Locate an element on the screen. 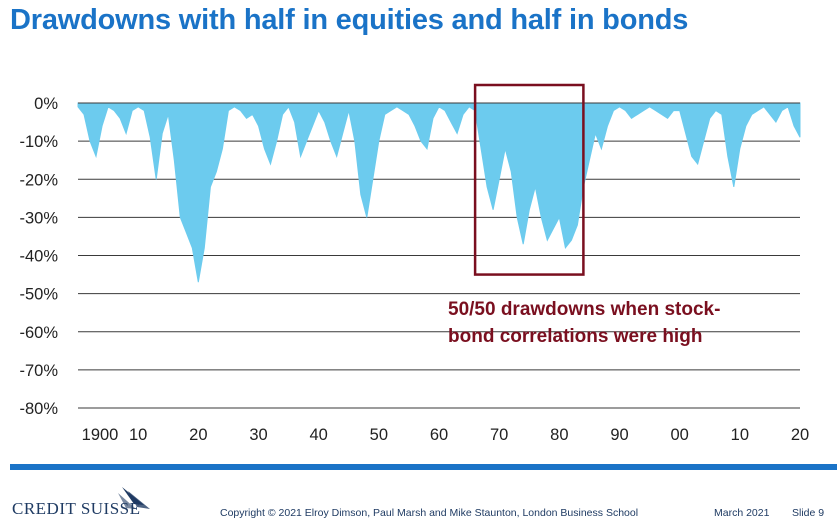 The width and height of the screenshot is (837, 531). highlight-box is located at coordinates (529, 179).